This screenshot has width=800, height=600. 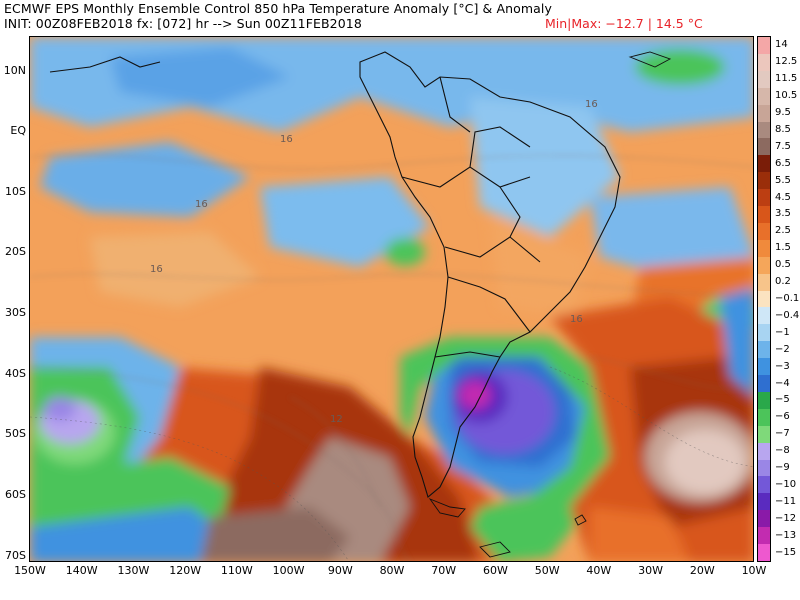 What do you see at coordinates (782, 332) in the screenshot?
I see `colorbar-label: −1` at bounding box center [782, 332].